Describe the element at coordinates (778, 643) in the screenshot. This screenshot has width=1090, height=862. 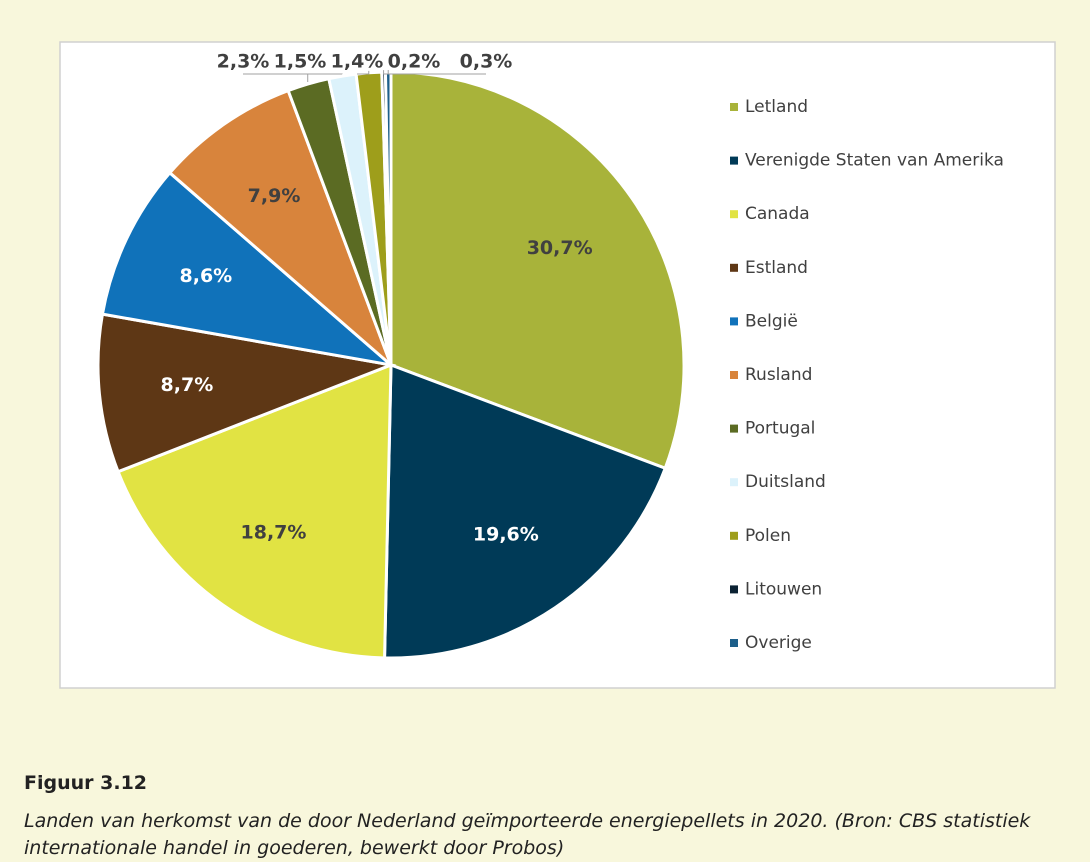
I see `legend-label: Overige` at that location.